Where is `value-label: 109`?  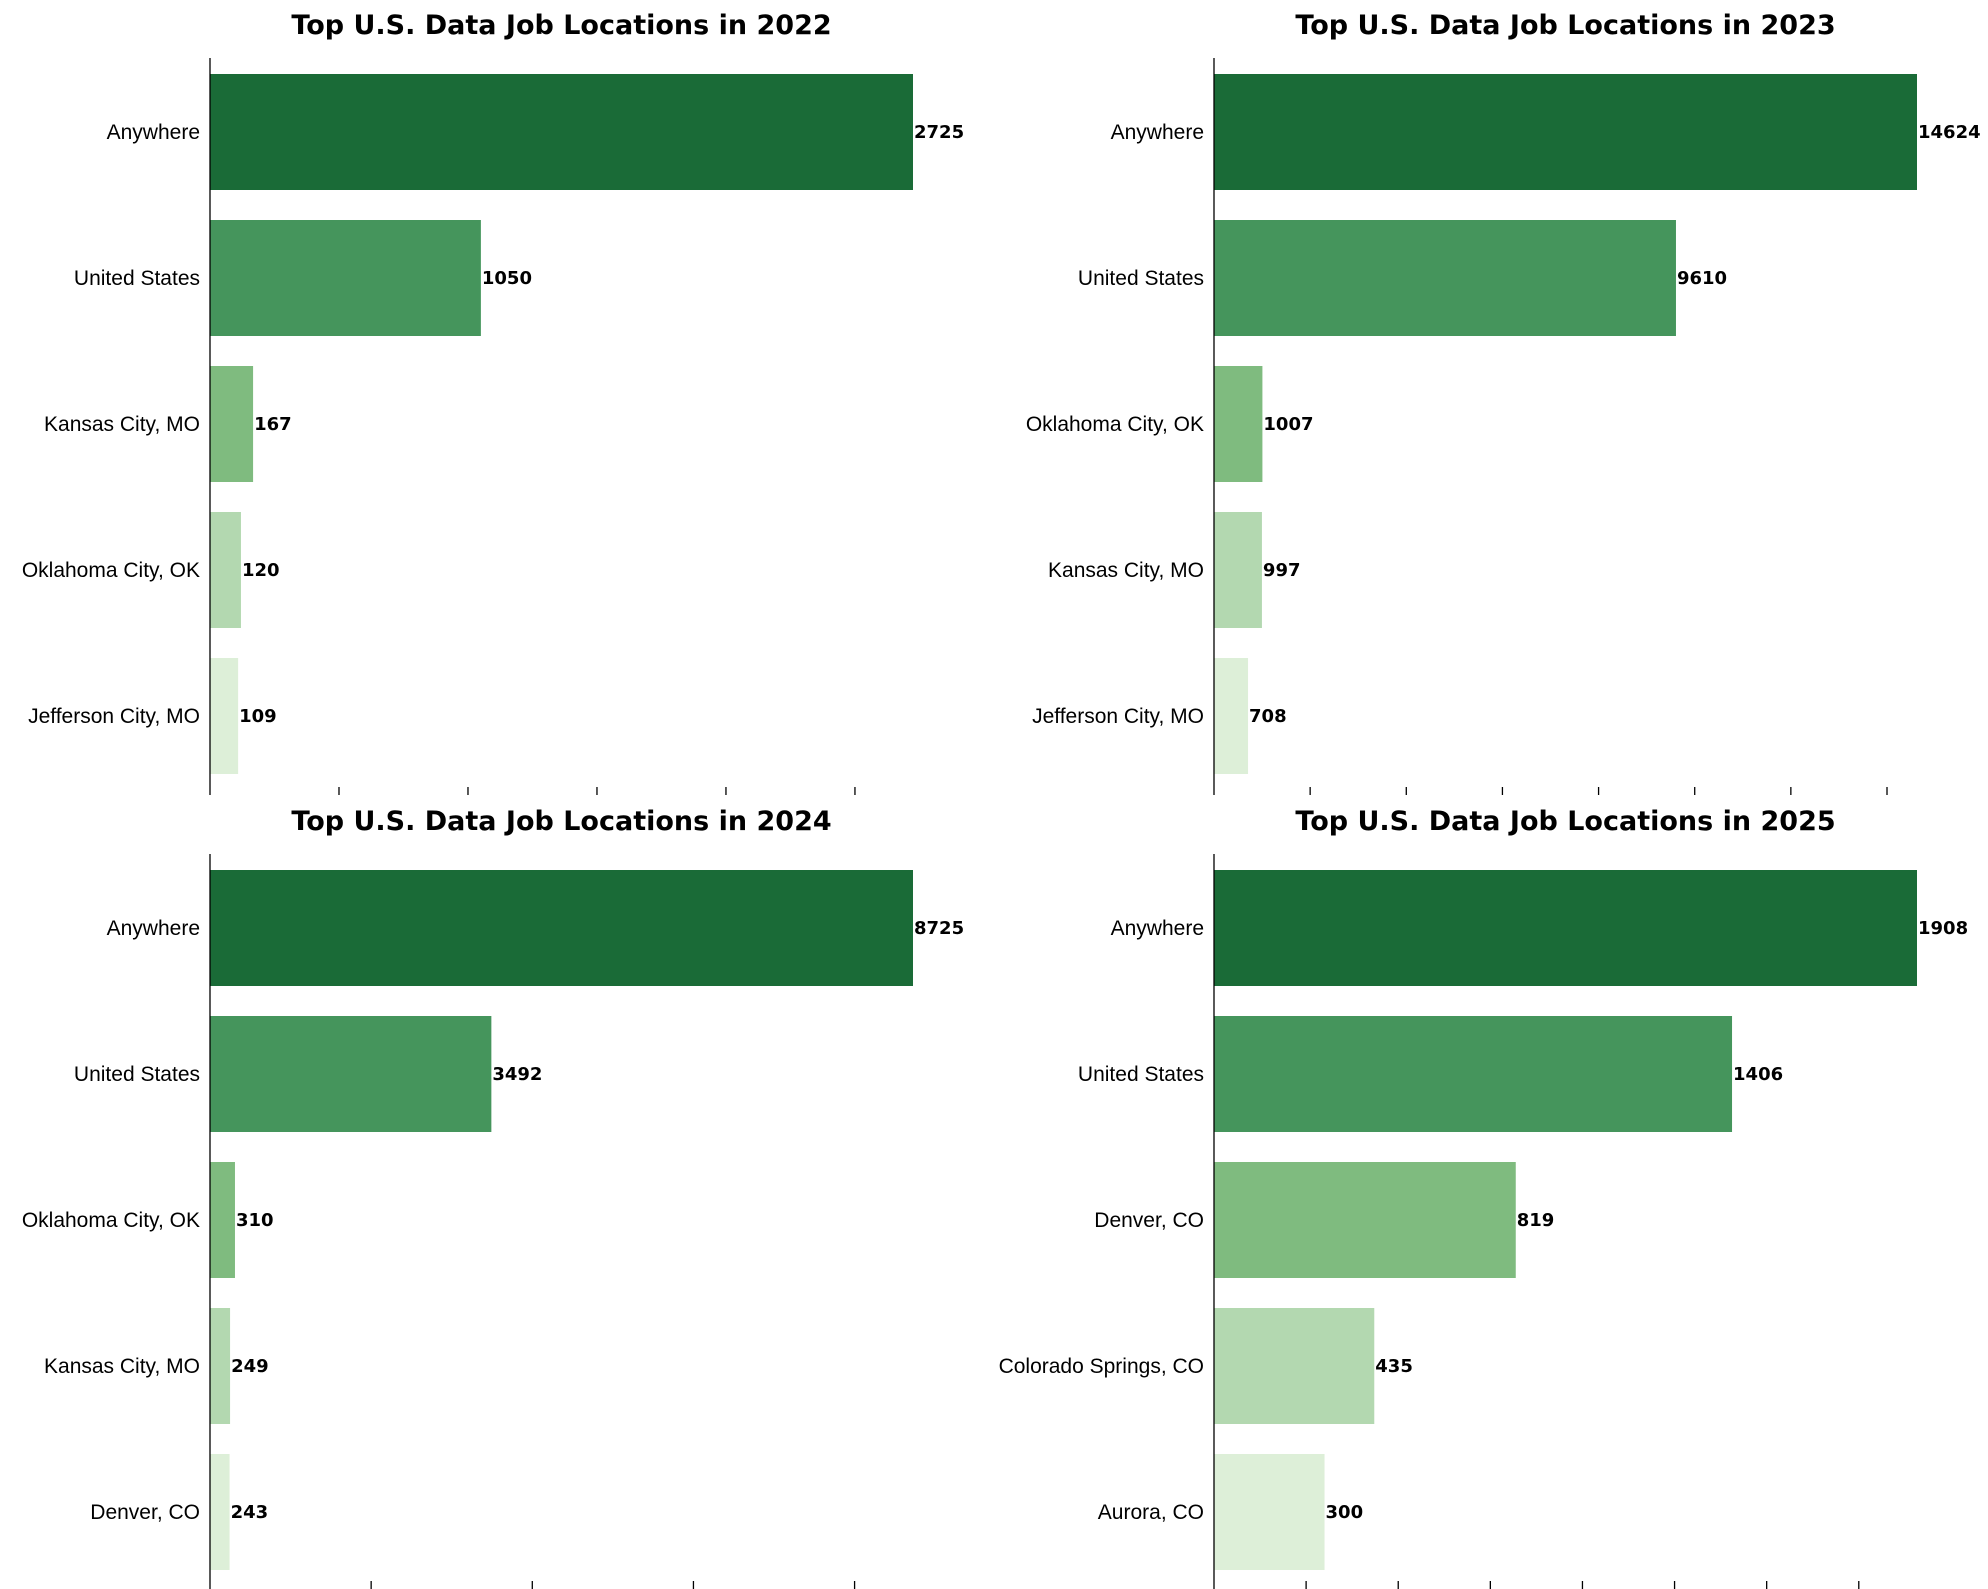 value-label: 109 is located at coordinates (258, 716).